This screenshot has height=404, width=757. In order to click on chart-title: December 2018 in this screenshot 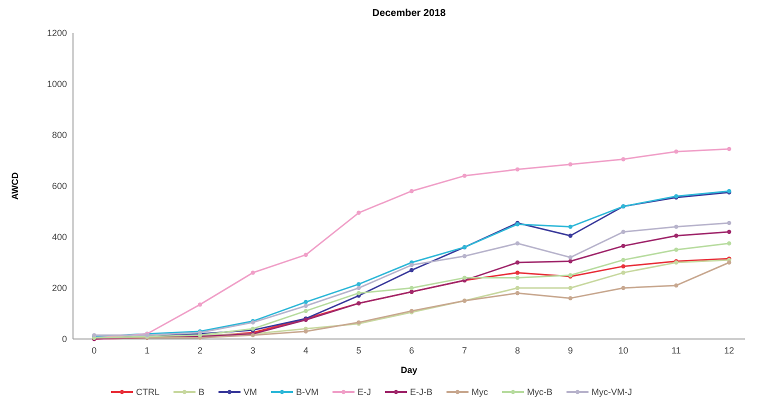, I will do `click(409, 13)`.